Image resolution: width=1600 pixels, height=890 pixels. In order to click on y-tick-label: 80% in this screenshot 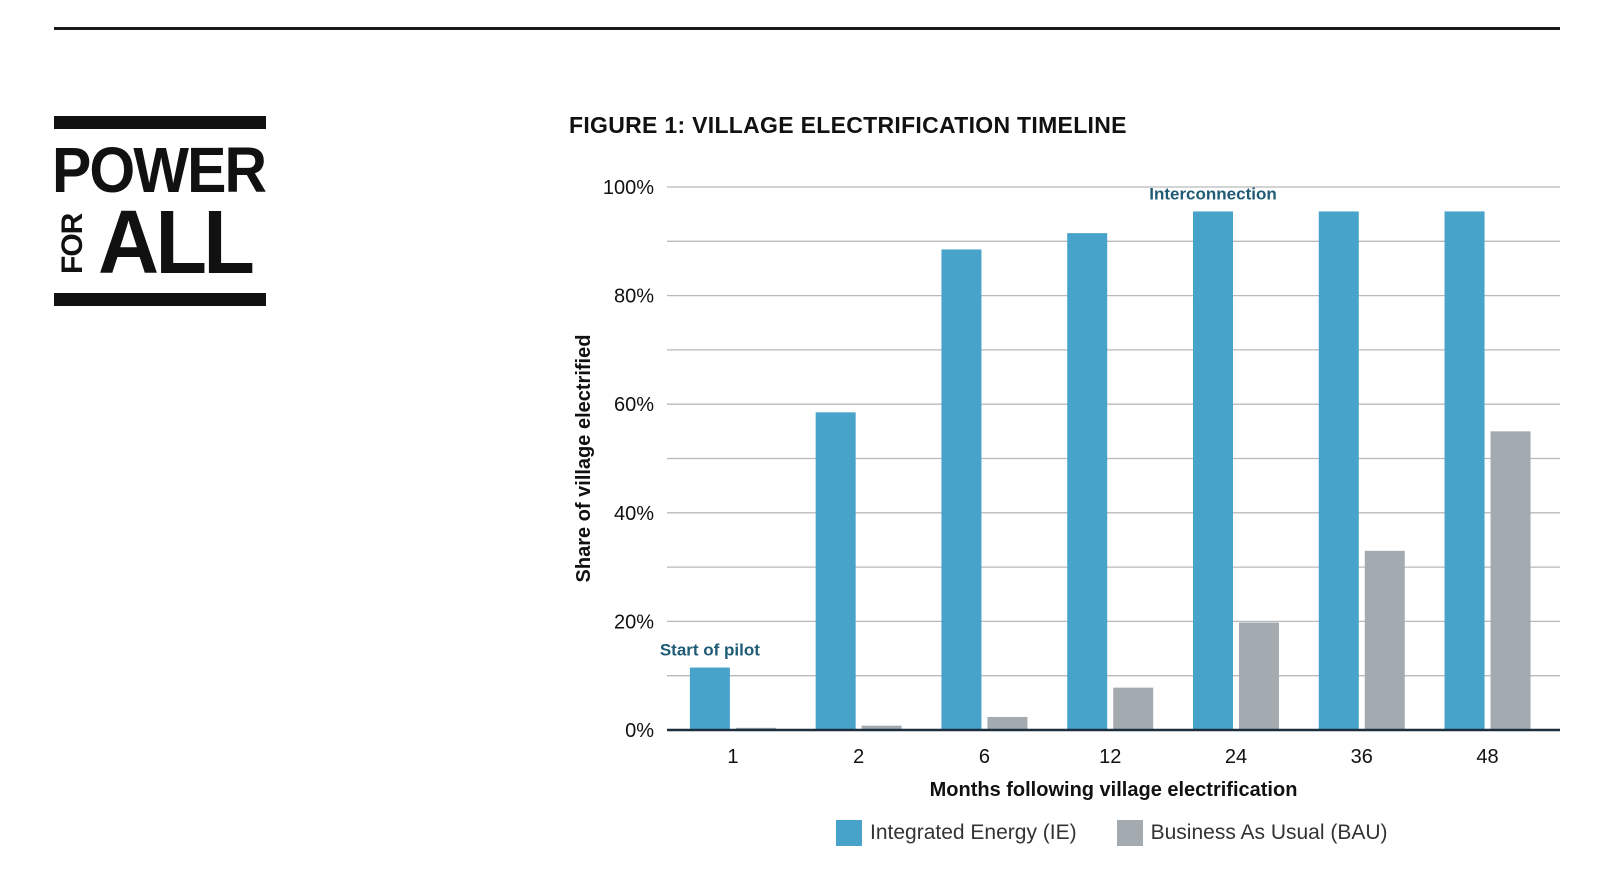, I will do `click(634, 297)`.